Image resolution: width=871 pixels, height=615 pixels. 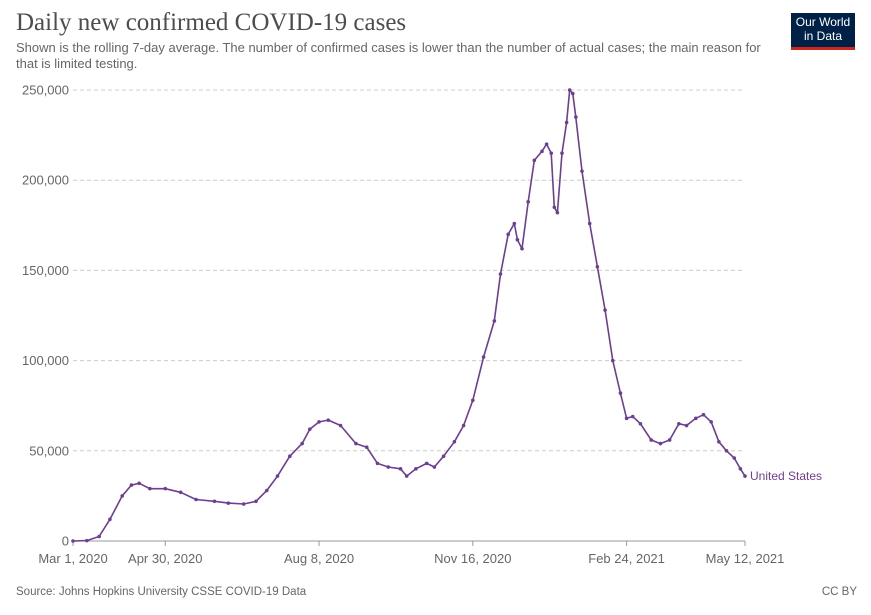 I want to click on series-label: United States, so click(x=786, y=476).